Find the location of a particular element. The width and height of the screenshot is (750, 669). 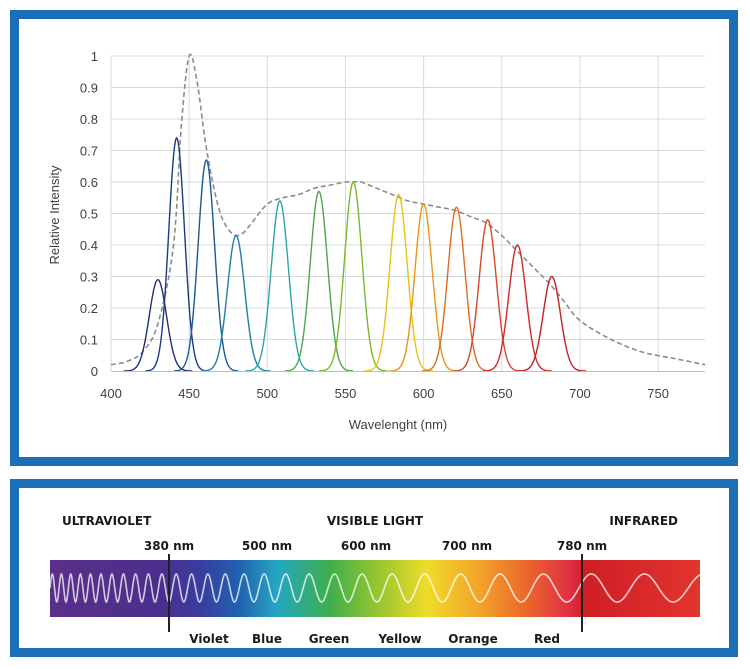

x-axis-label: Wavelenght (nm) is located at coordinates (398, 424).